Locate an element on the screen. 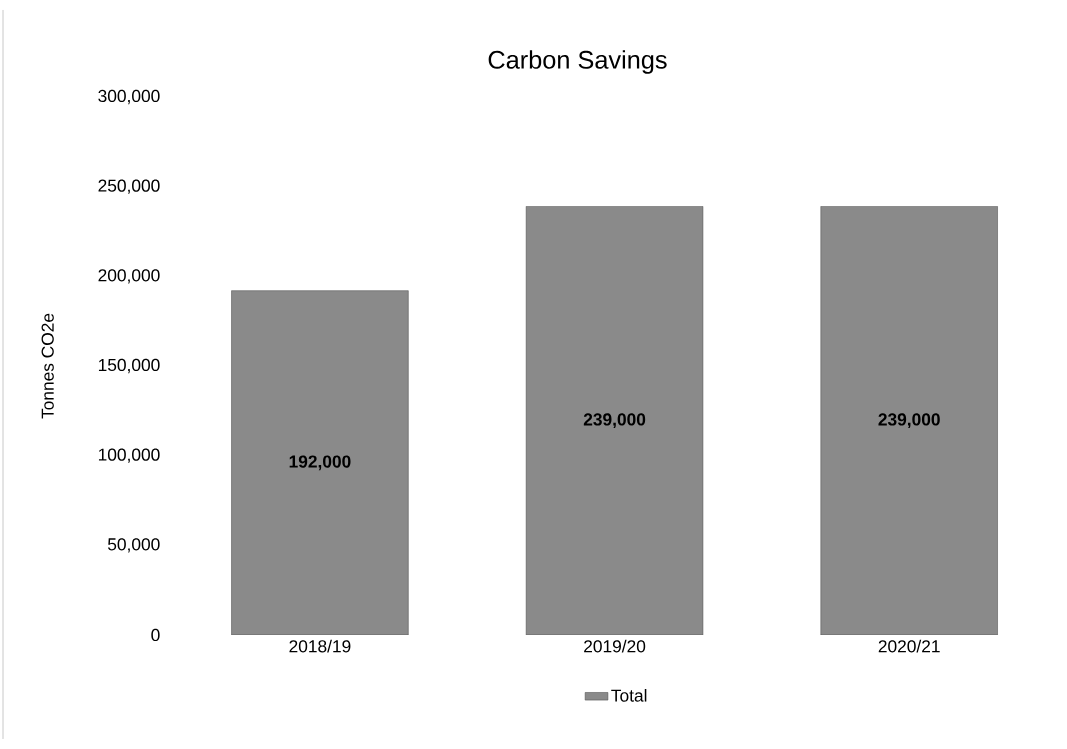 Image resolution: width=1067 pixels, height=749 pixels. chart-title: Carbon Savings is located at coordinates (577, 62).